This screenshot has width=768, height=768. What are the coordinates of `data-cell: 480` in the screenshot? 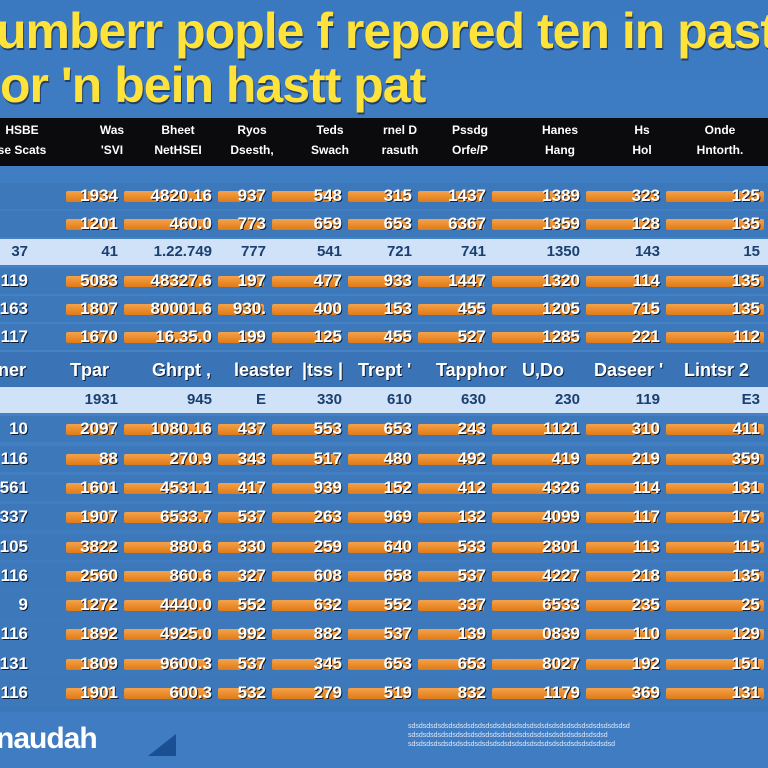 It's located at (397, 458).